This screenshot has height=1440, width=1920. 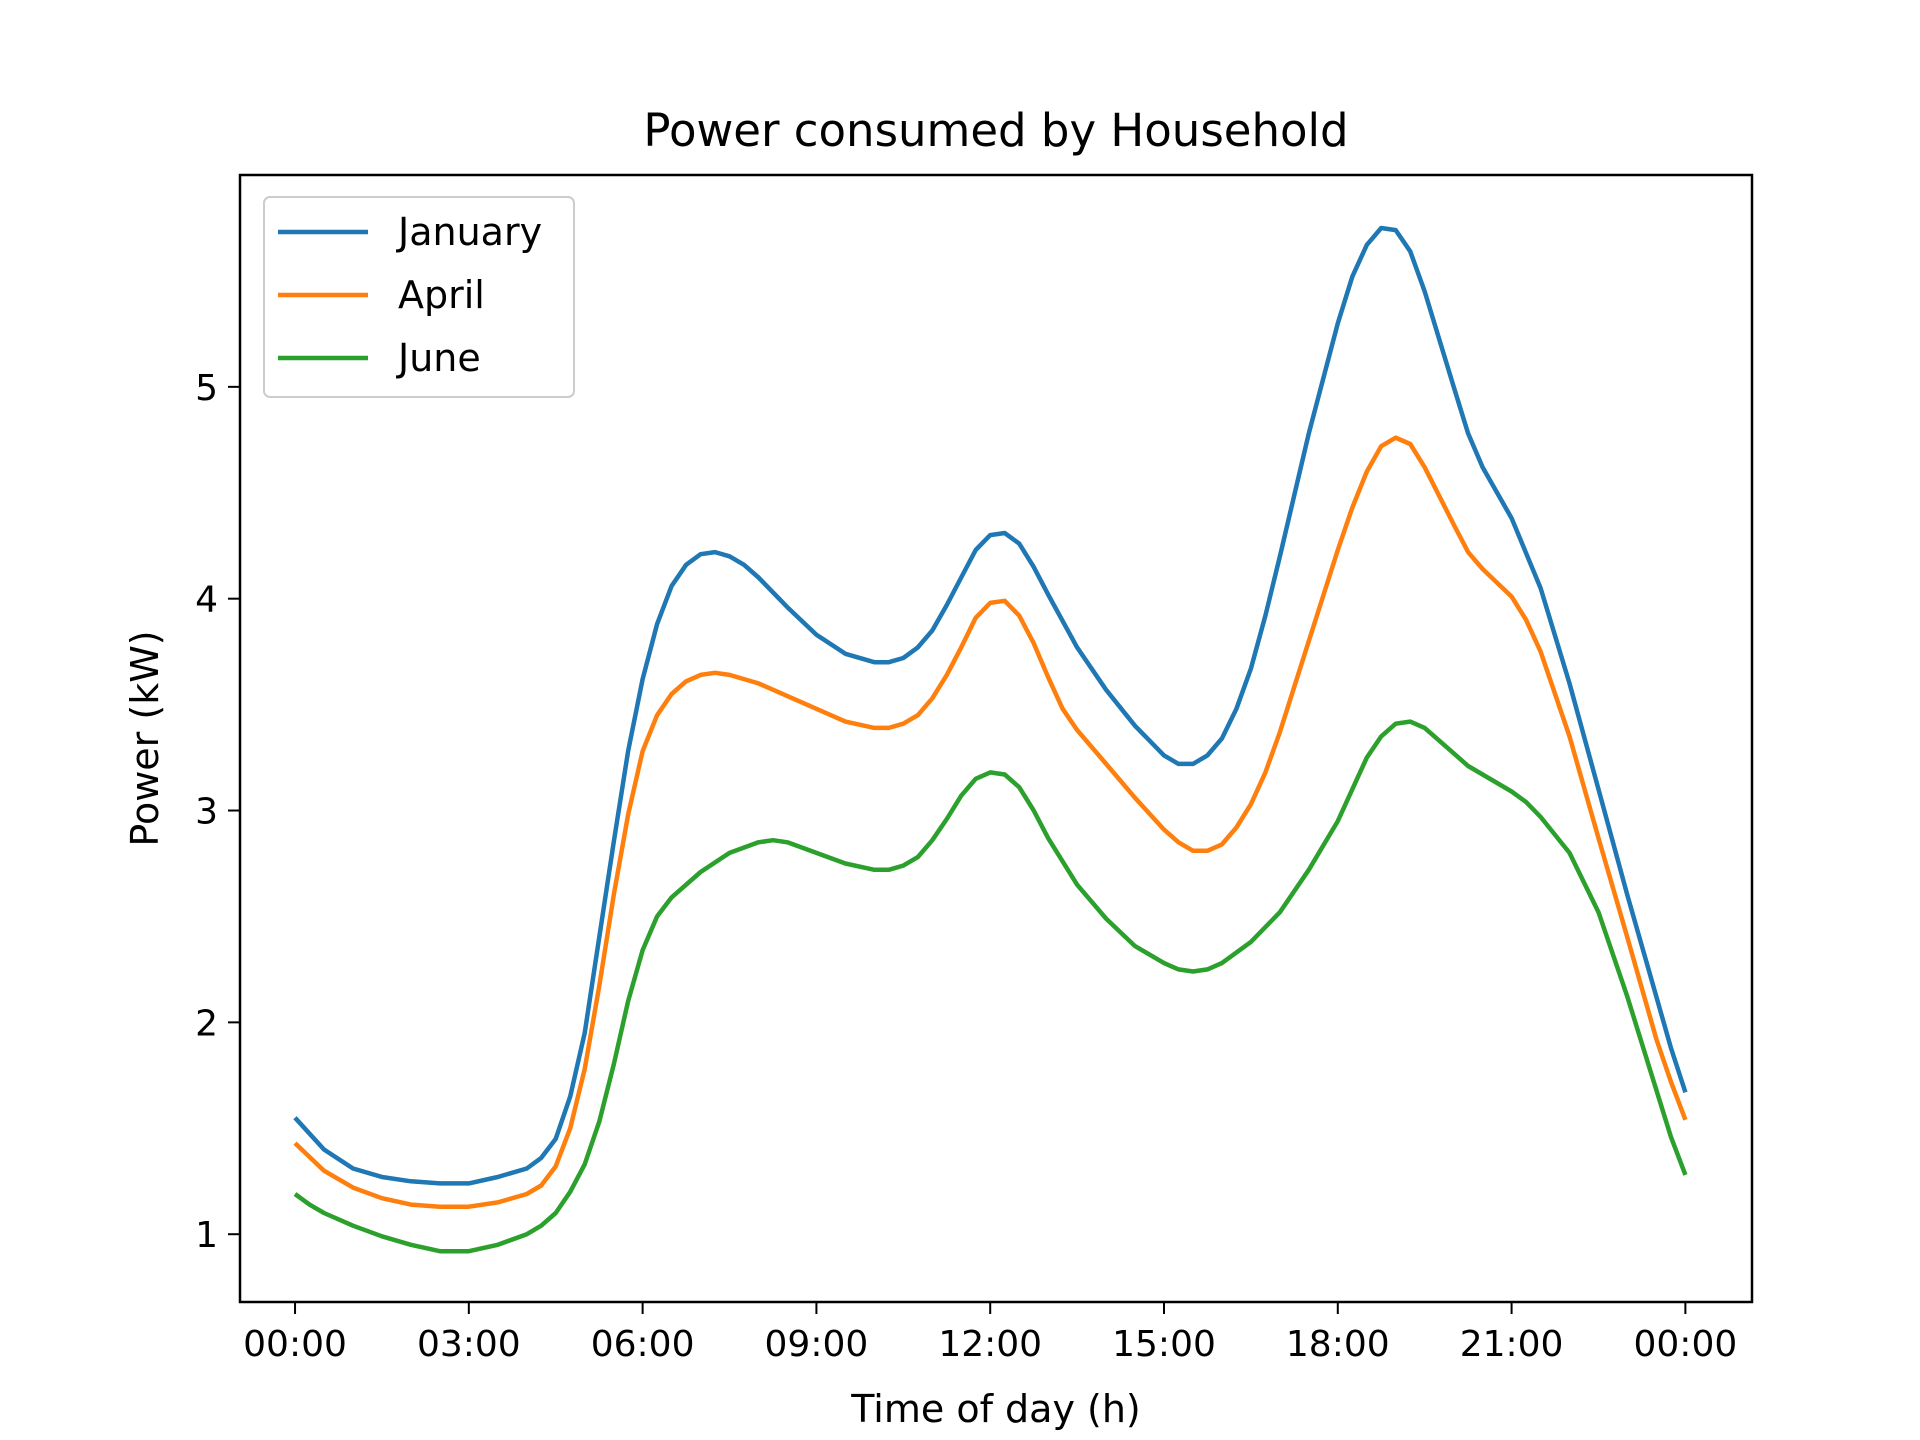 I want to click on legend-box, so click(x=419, y=297).